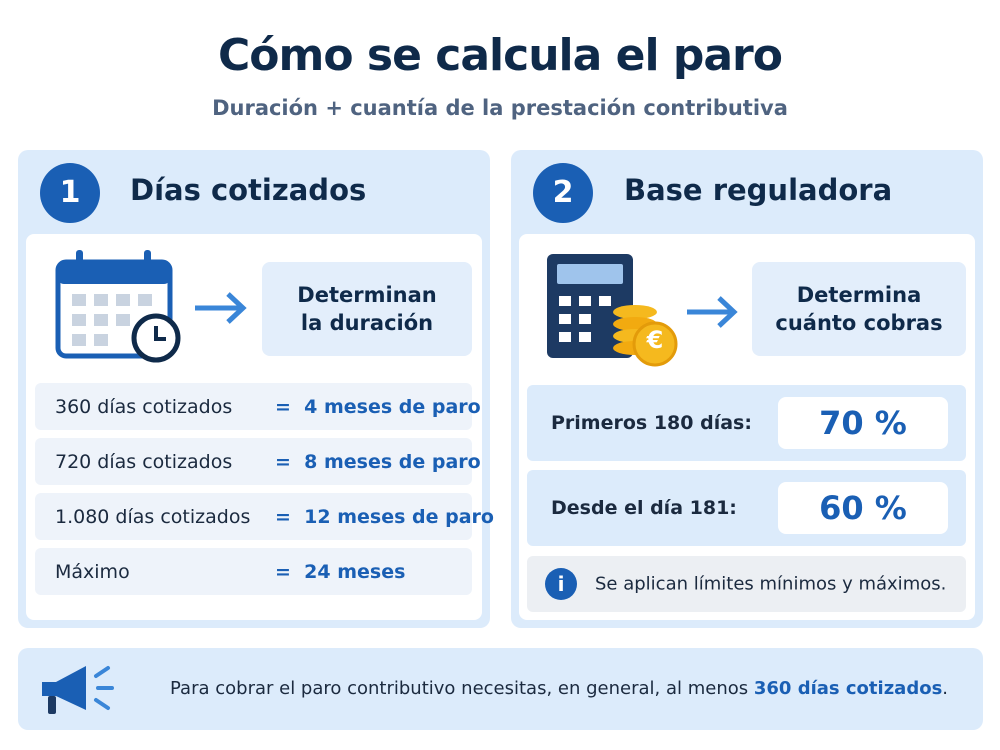 The image size is (1000, 750). Describe the element at coordinates (378, 406) in the screenshot. I see `row-value: = 4 meses de paro` at that location.